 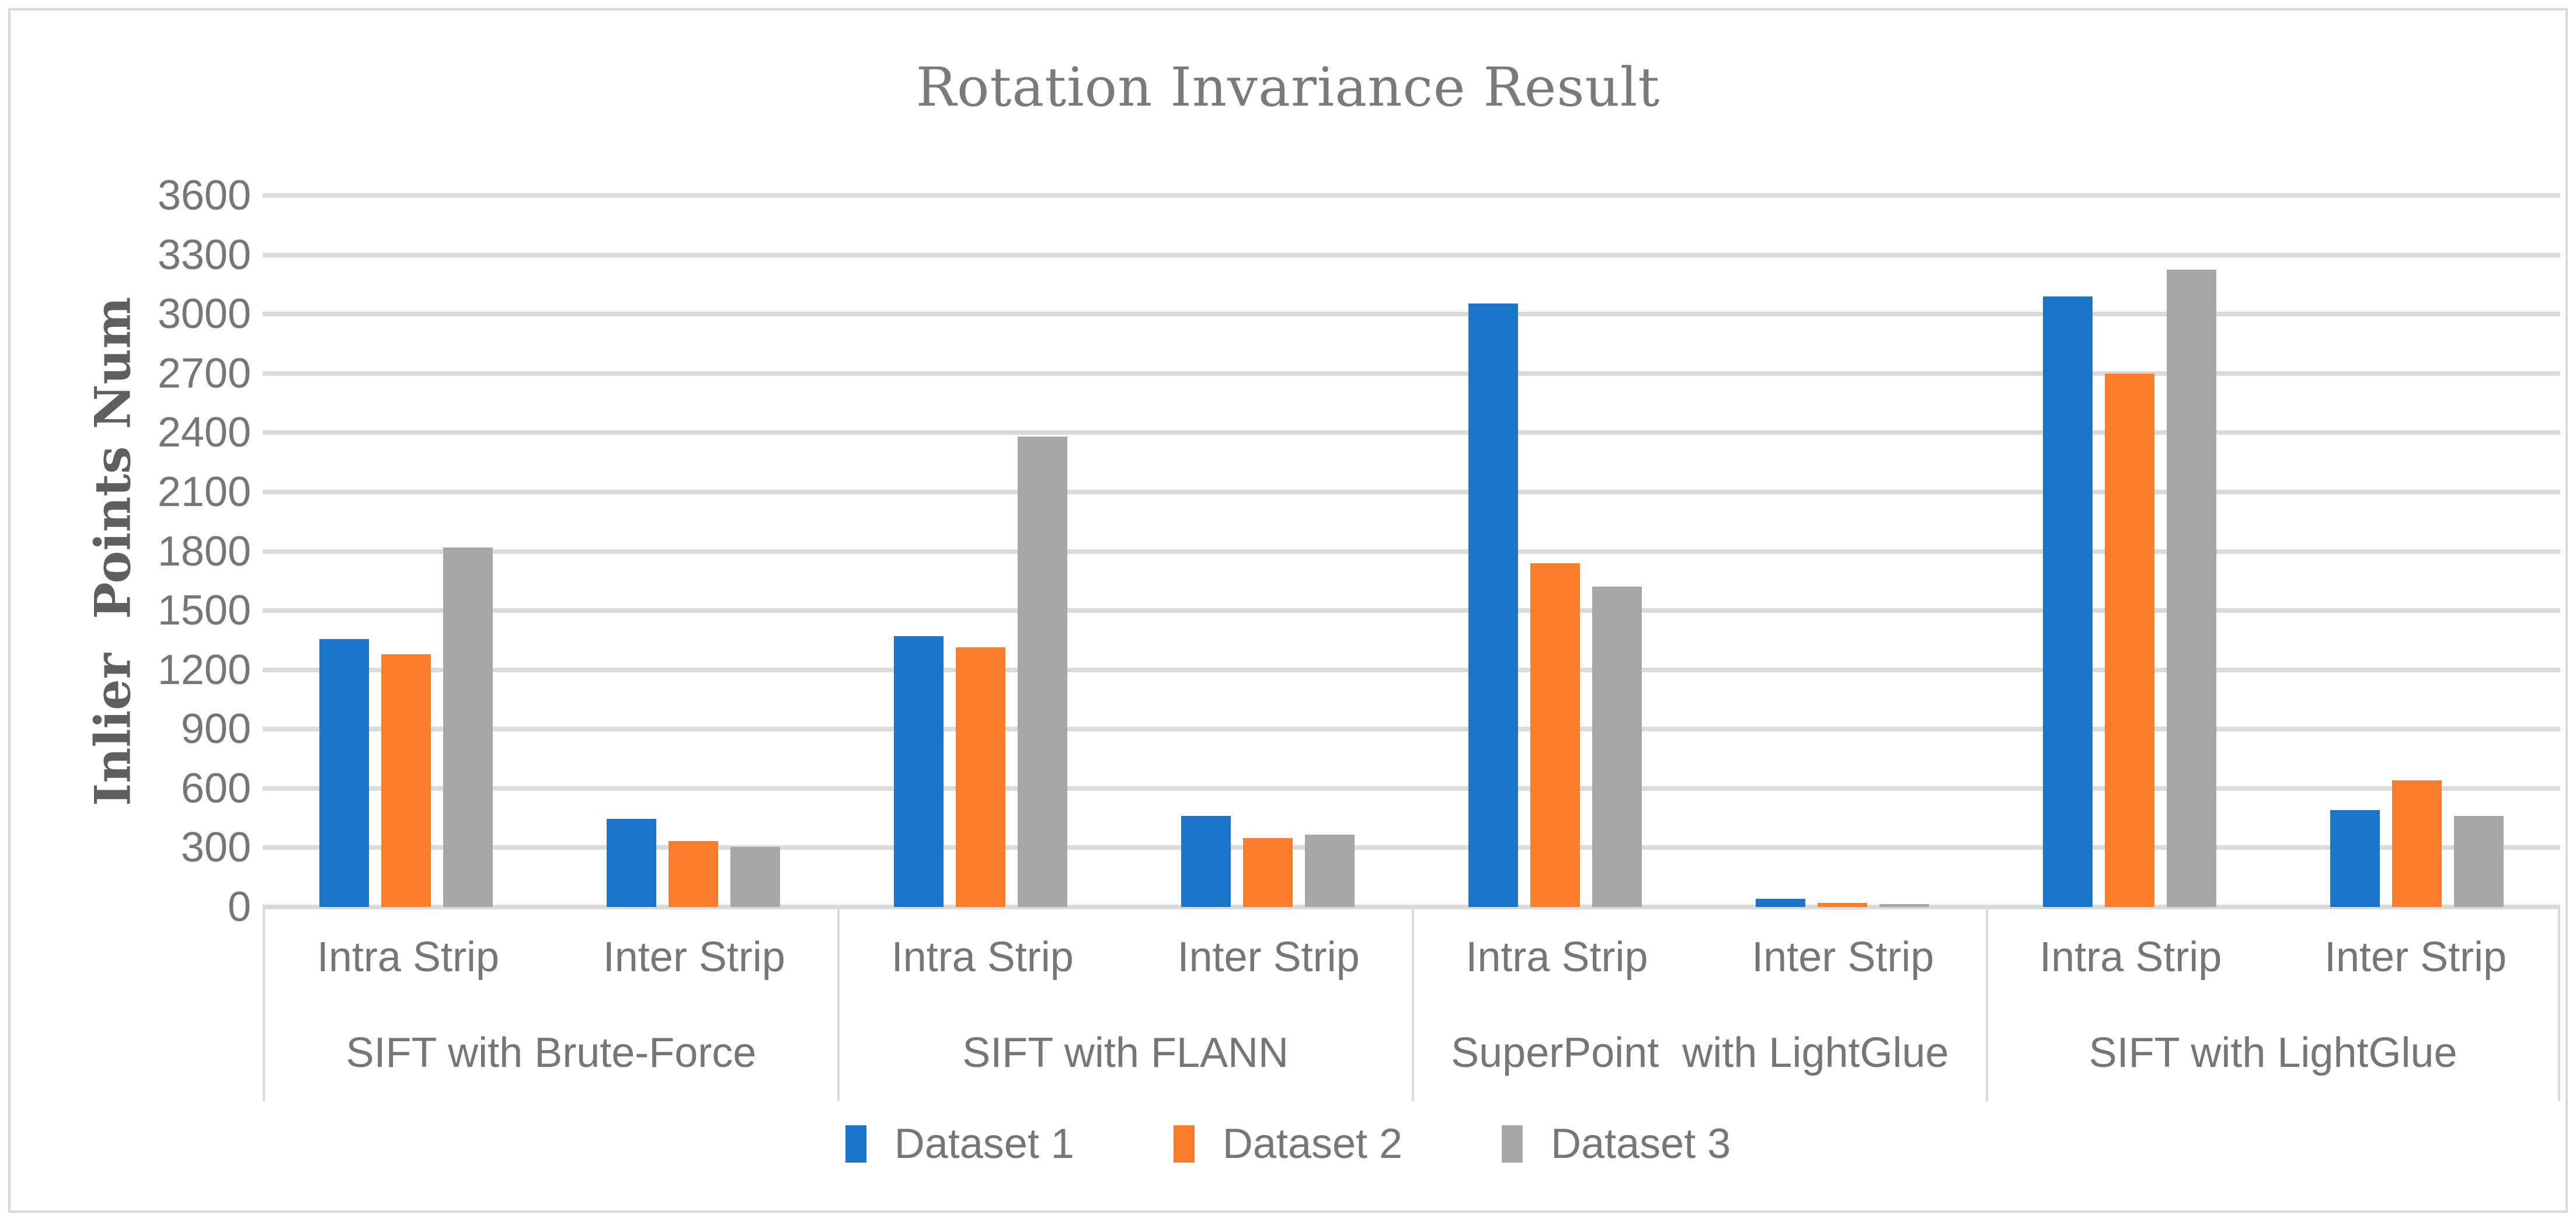 I want to click on y-tick-label: 3600, so click(x=204, y=196).